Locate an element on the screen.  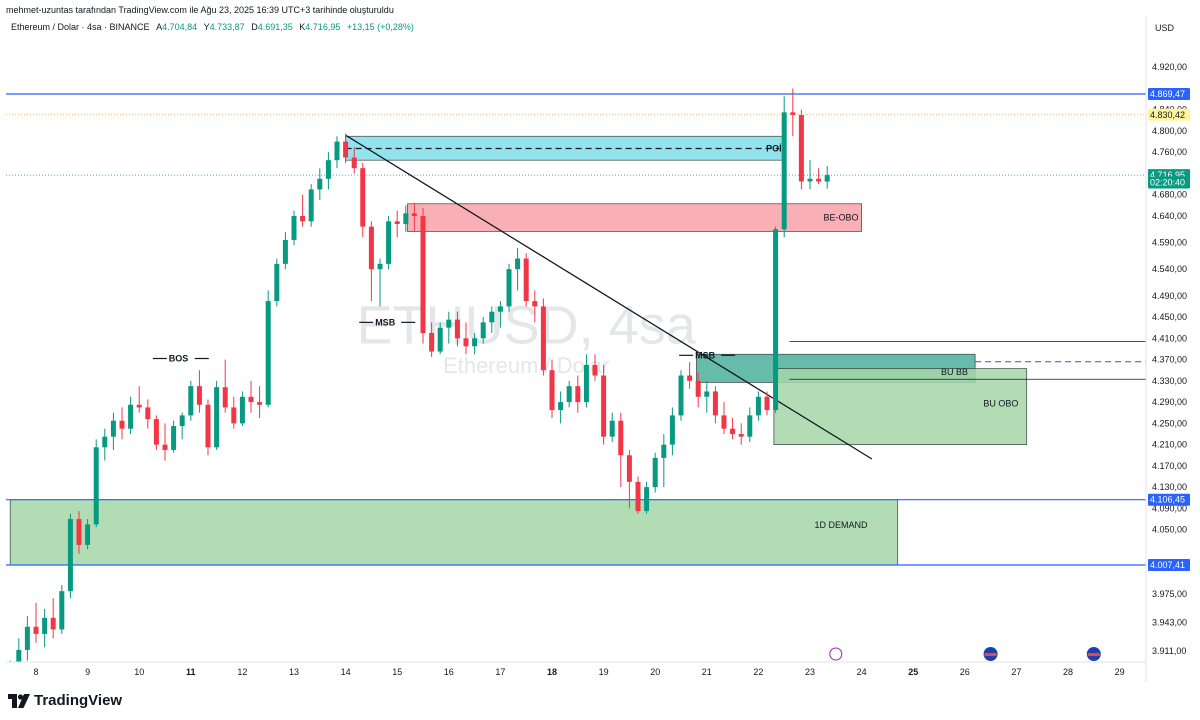
currency-label: USD is located at coordinates (1165, 28).